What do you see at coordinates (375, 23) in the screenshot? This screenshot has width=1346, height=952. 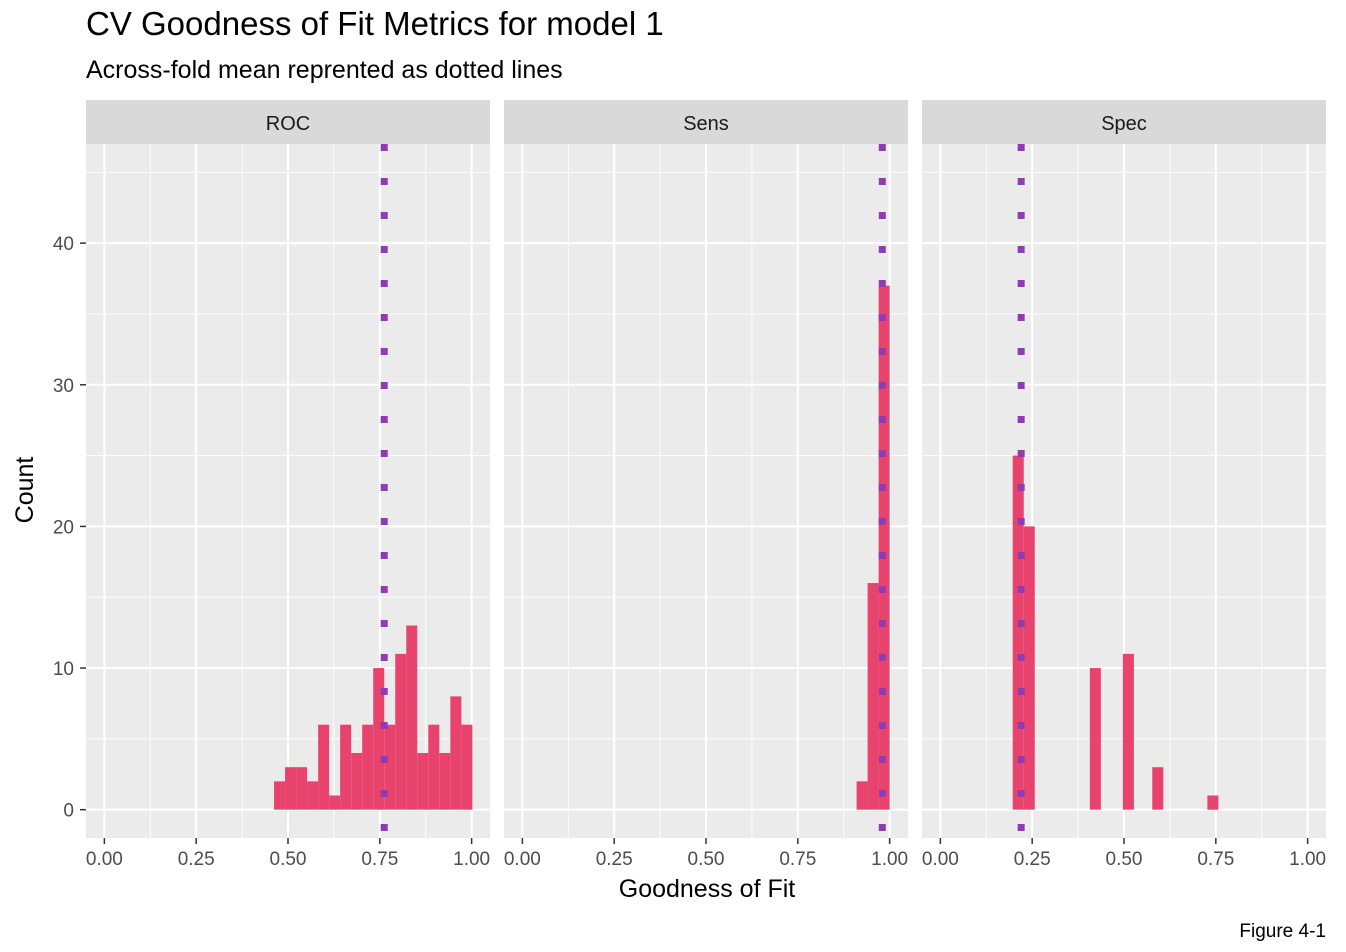 I see `chart-title: CV Goodness of Fit Metrics for model 1` at bounding box center [375, 23].